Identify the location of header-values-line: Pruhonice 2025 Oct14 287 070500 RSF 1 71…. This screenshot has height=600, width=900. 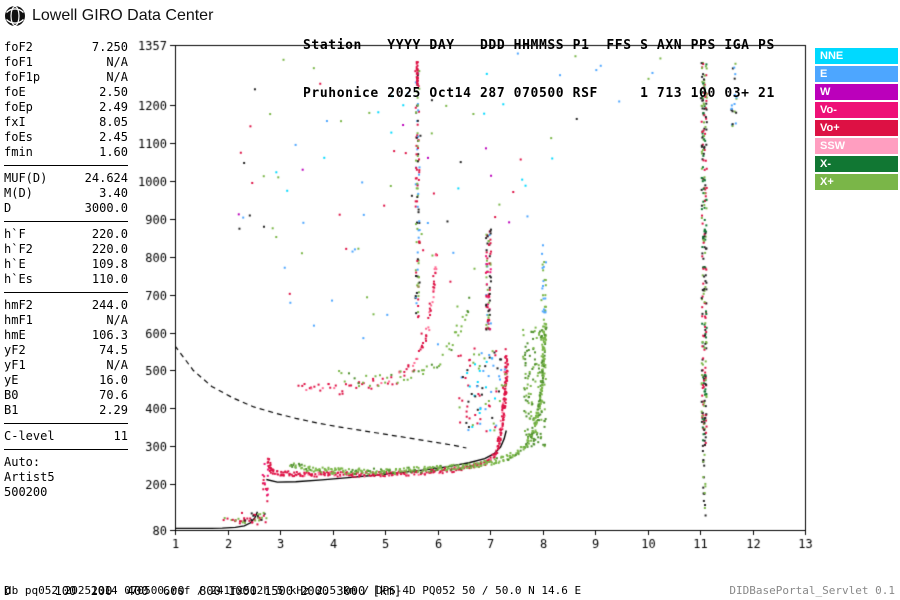
(539, 93).